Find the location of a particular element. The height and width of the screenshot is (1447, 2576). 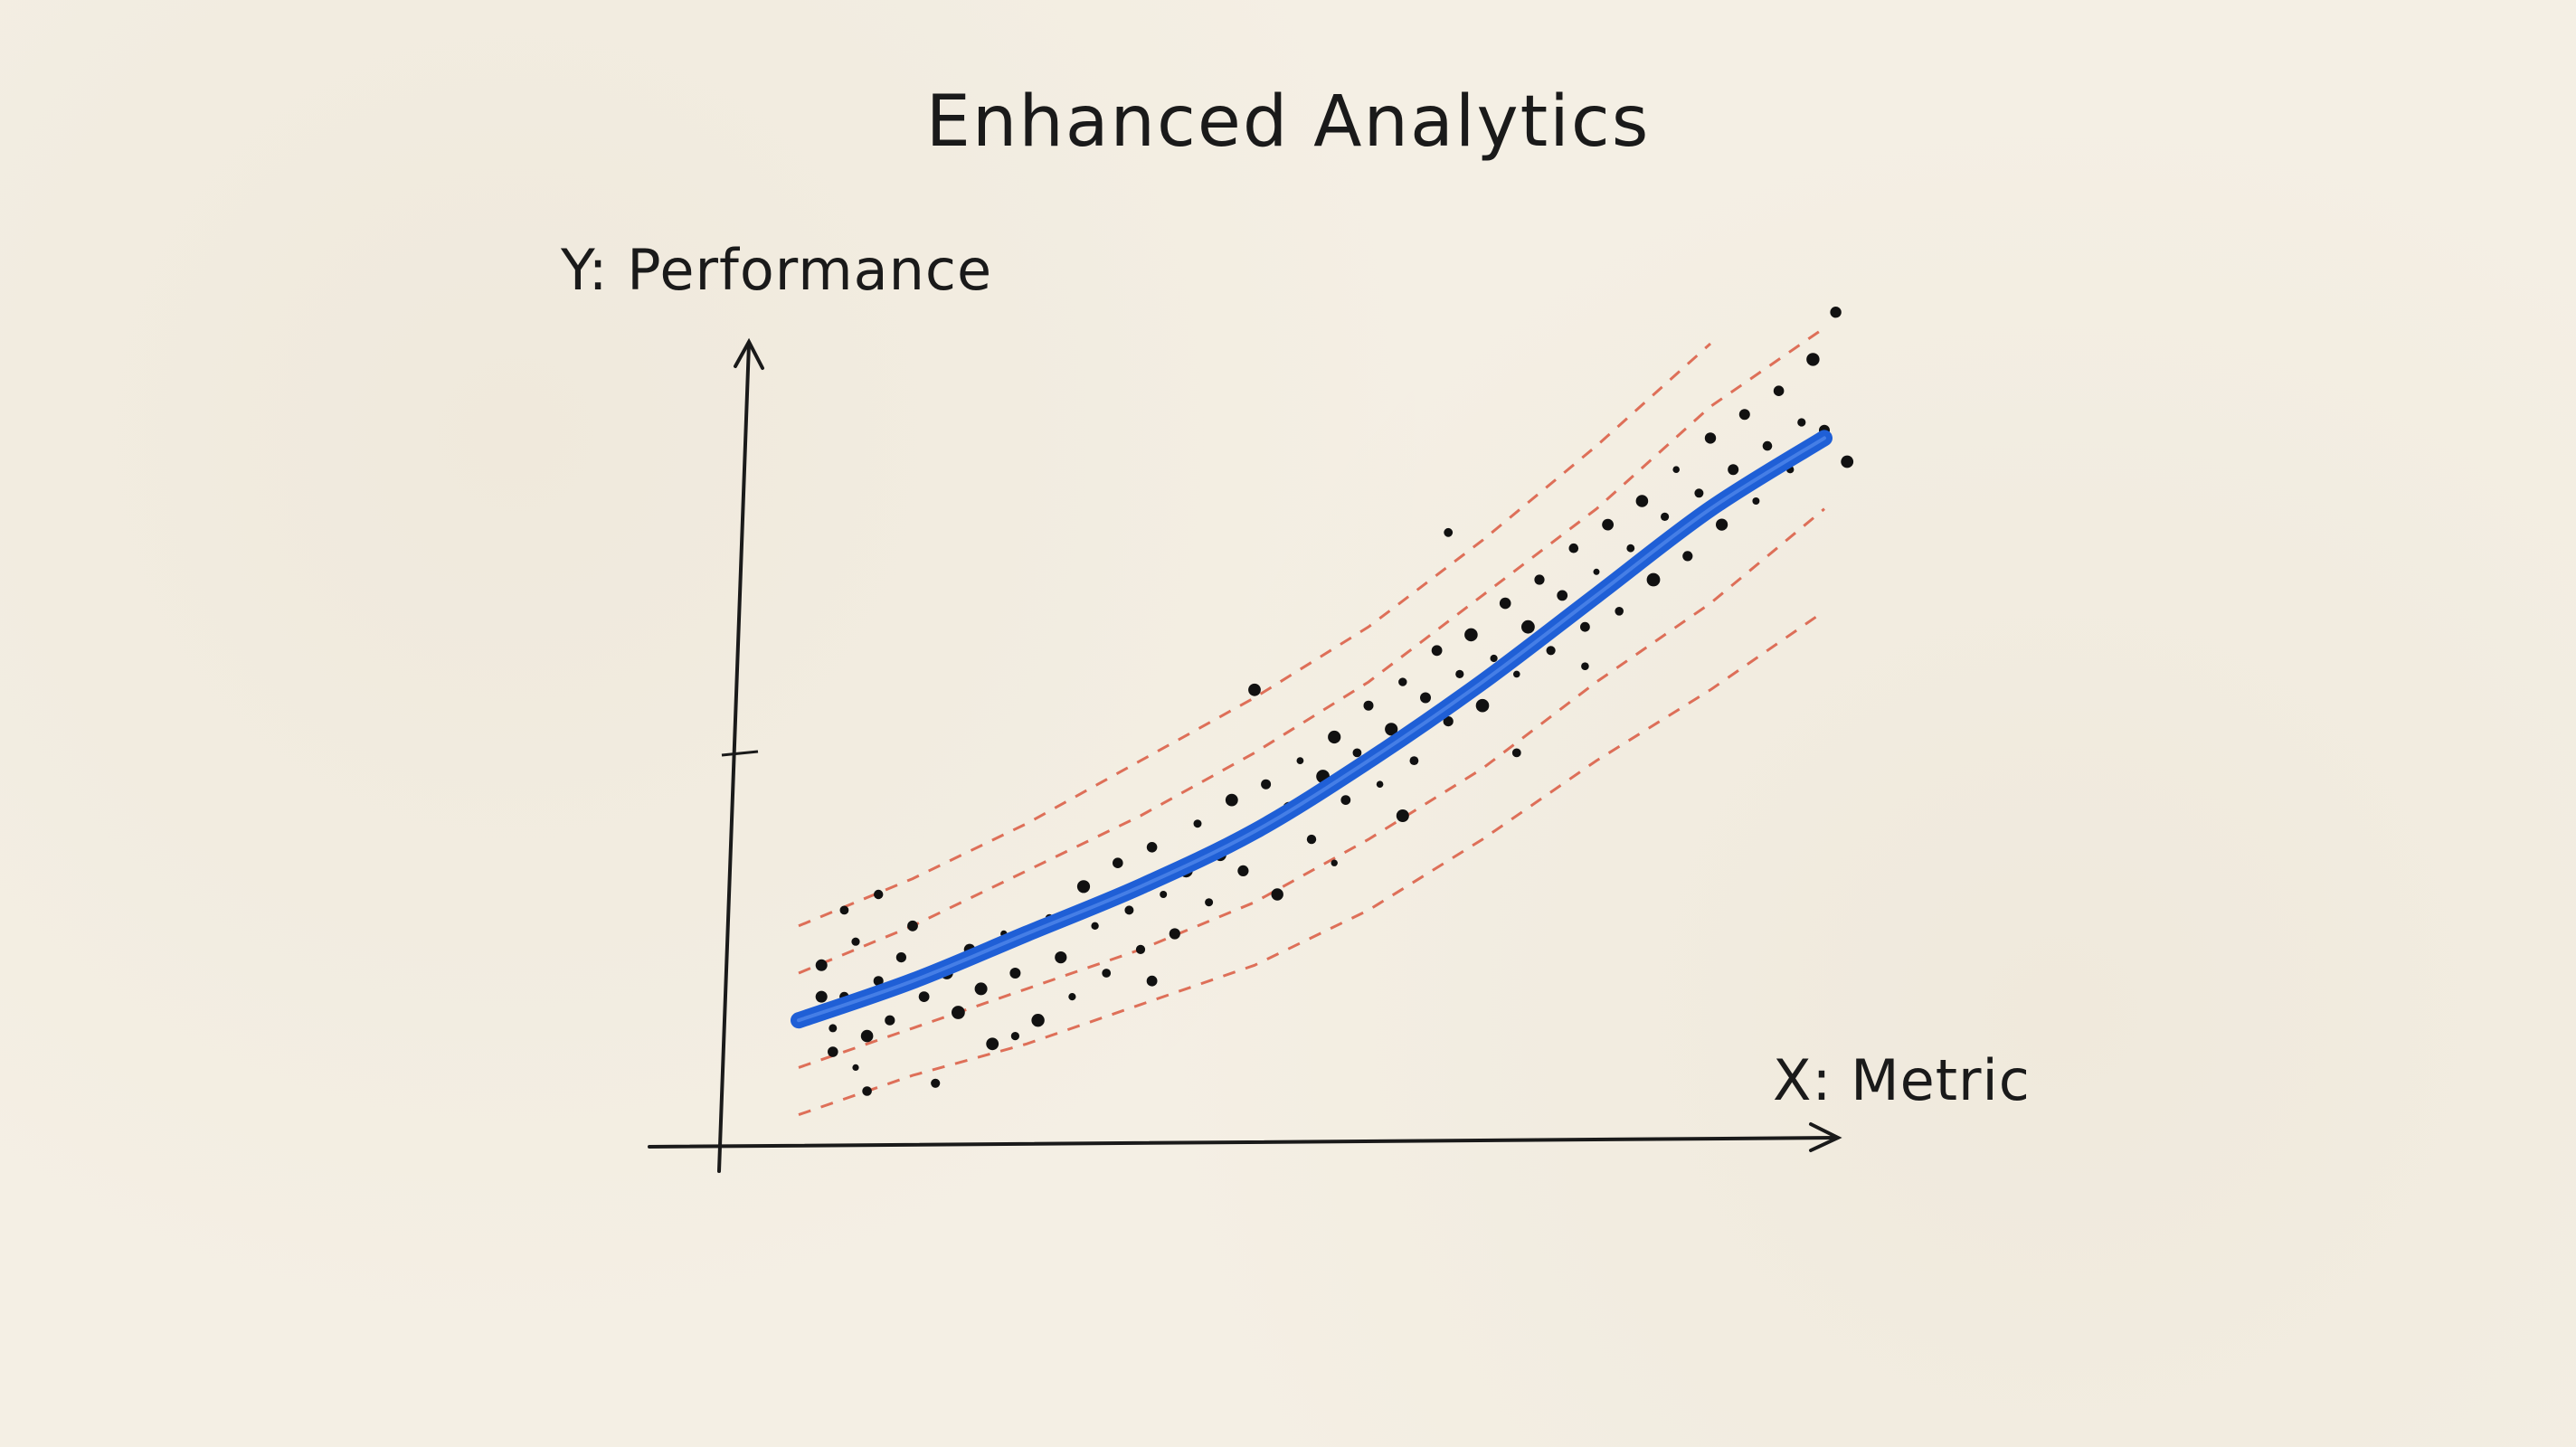

y-axis-arrowhead is located at coordinates (749, 353).